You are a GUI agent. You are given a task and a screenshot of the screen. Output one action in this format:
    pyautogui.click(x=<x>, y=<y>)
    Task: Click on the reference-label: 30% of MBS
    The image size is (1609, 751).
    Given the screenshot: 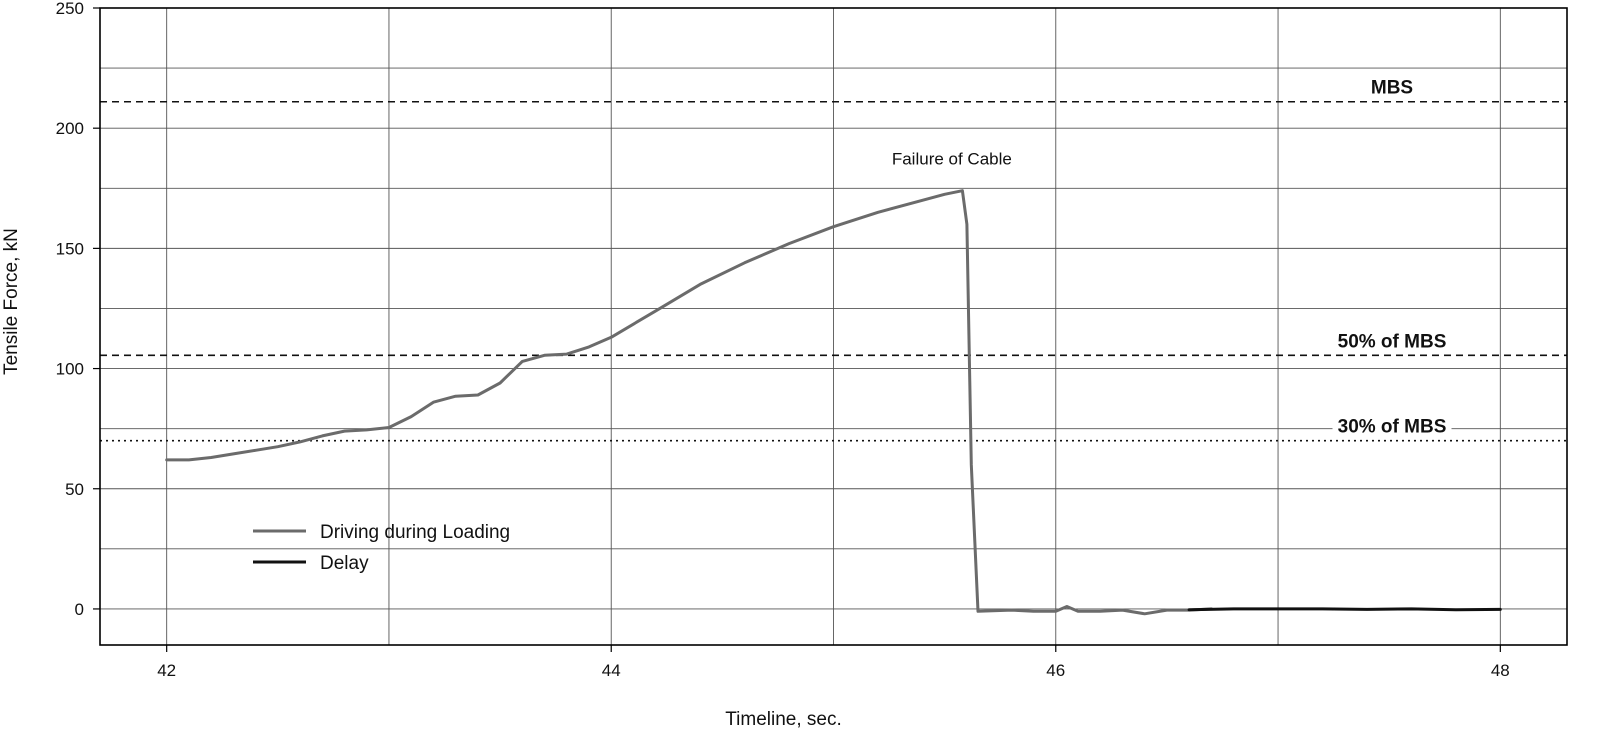 What is the action you would take?
    pyautogui.click(x=1392, y=427)
    